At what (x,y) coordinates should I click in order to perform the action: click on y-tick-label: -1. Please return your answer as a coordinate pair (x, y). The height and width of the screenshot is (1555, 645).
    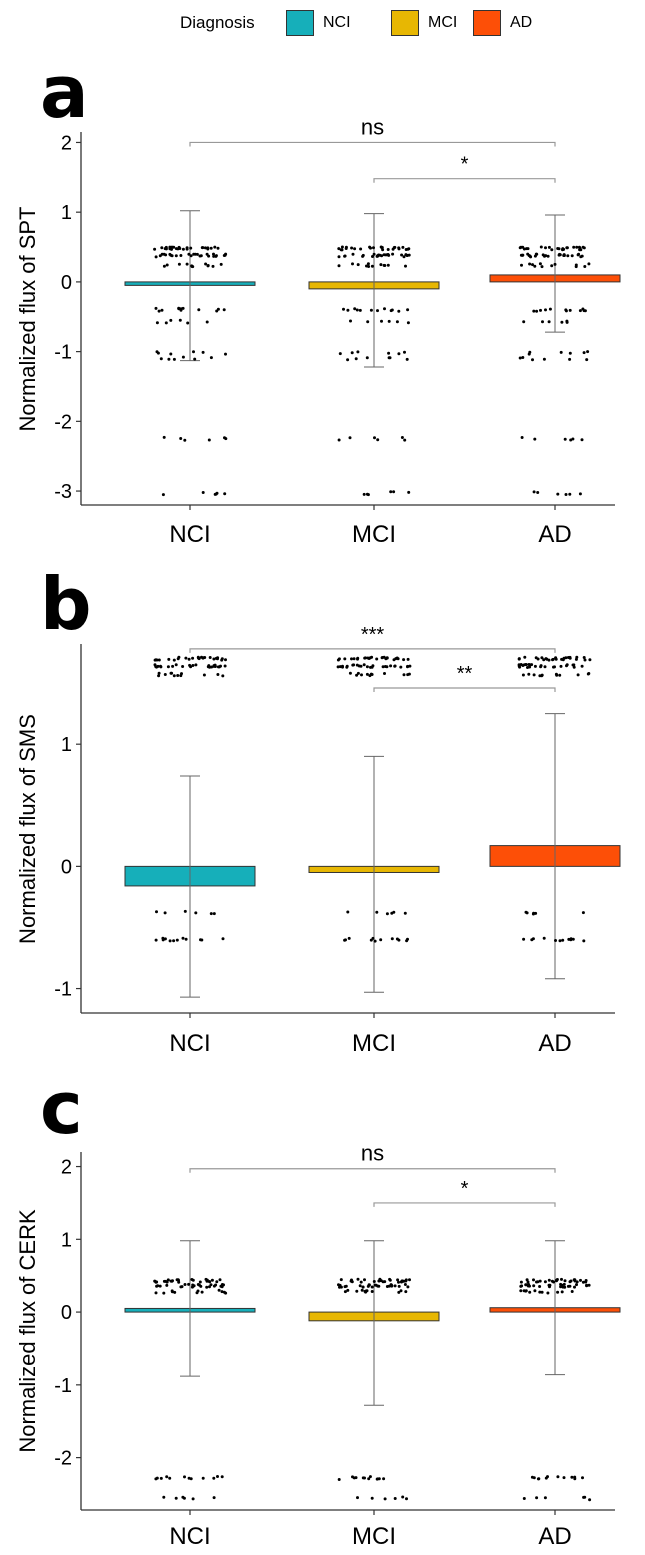
    Looking at the image, I should click on (63, 990).